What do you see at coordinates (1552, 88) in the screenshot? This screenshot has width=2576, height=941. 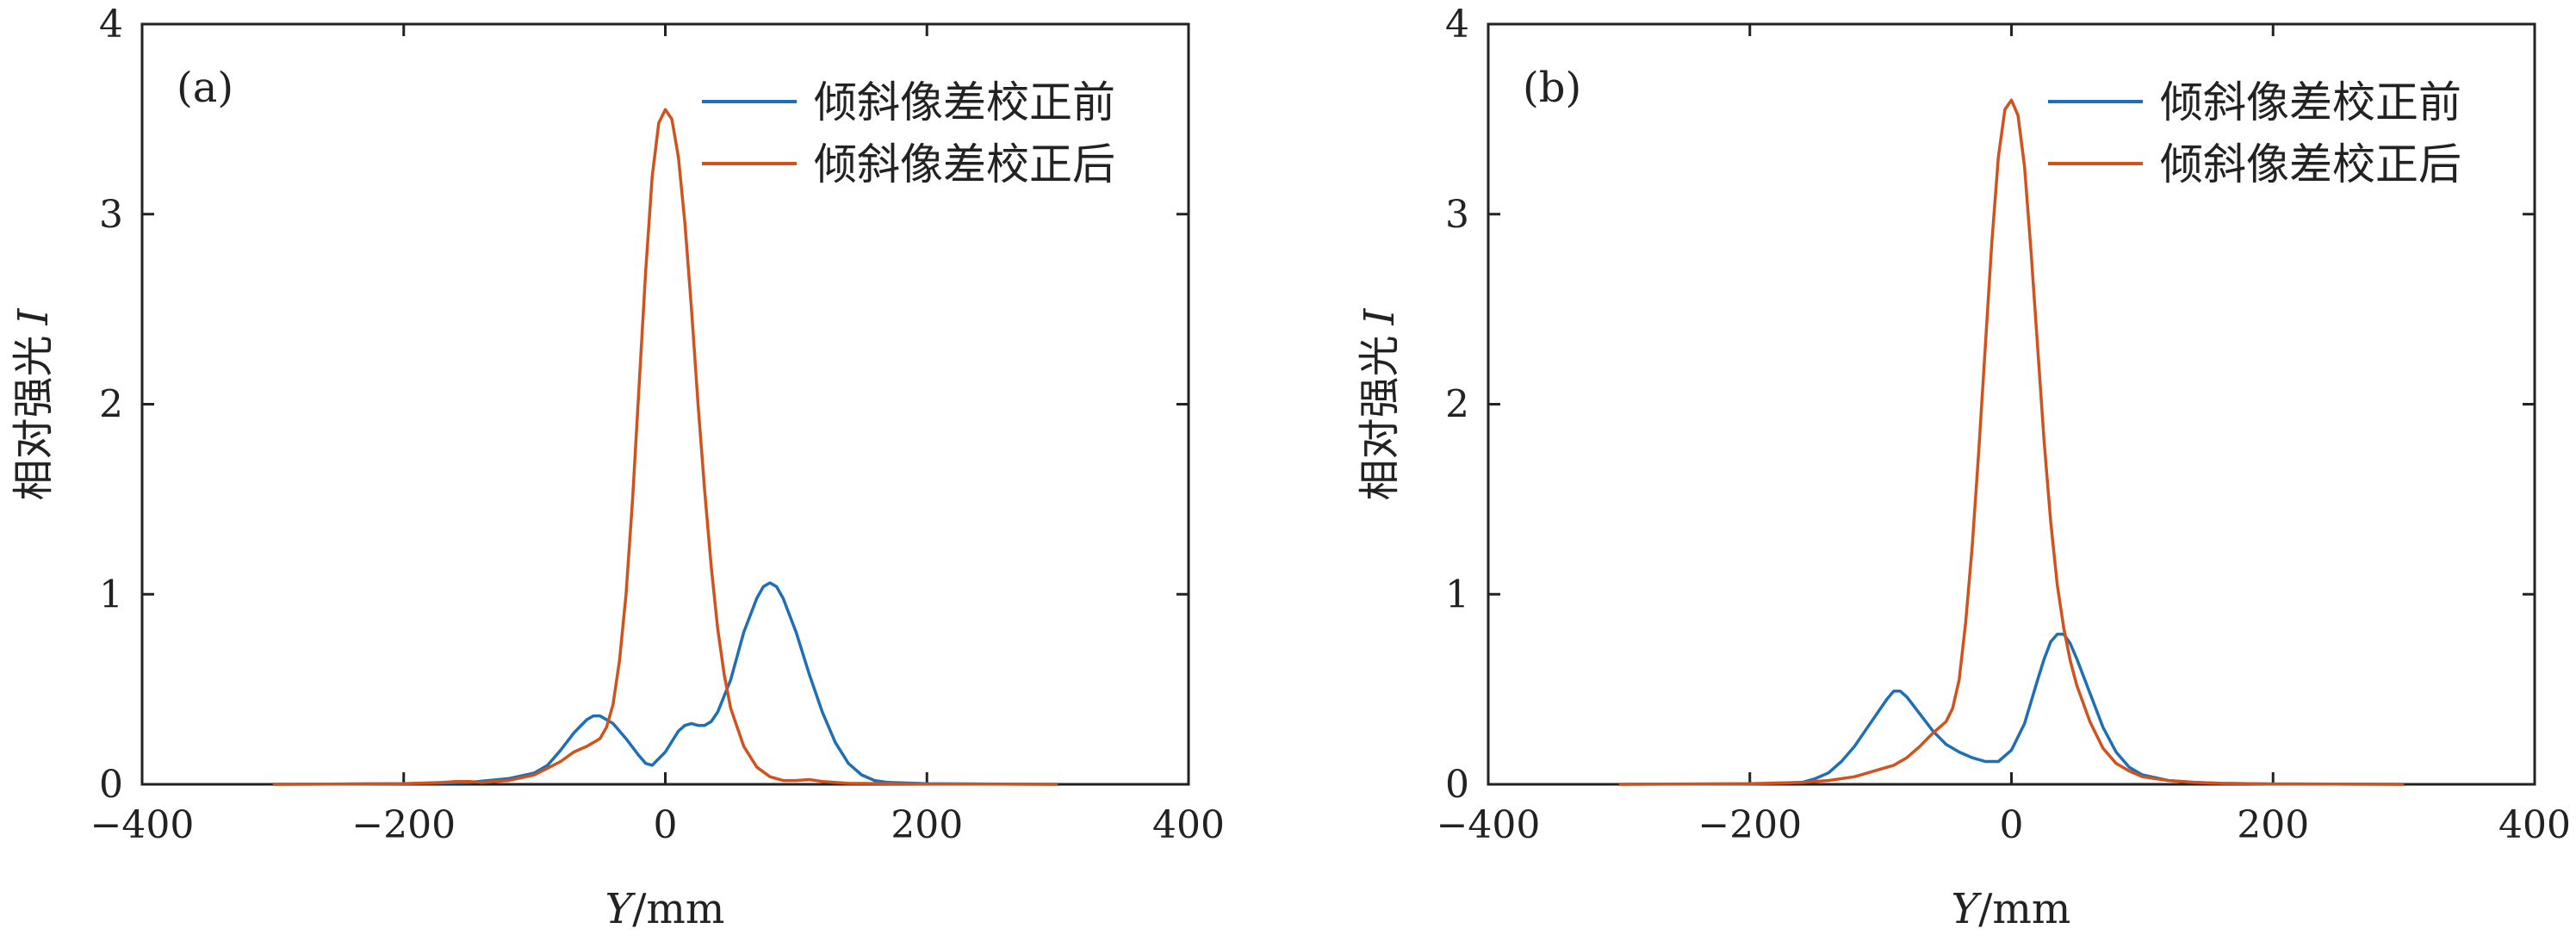 I see `panel-label: (b)` at bounding box center [1552, 88].